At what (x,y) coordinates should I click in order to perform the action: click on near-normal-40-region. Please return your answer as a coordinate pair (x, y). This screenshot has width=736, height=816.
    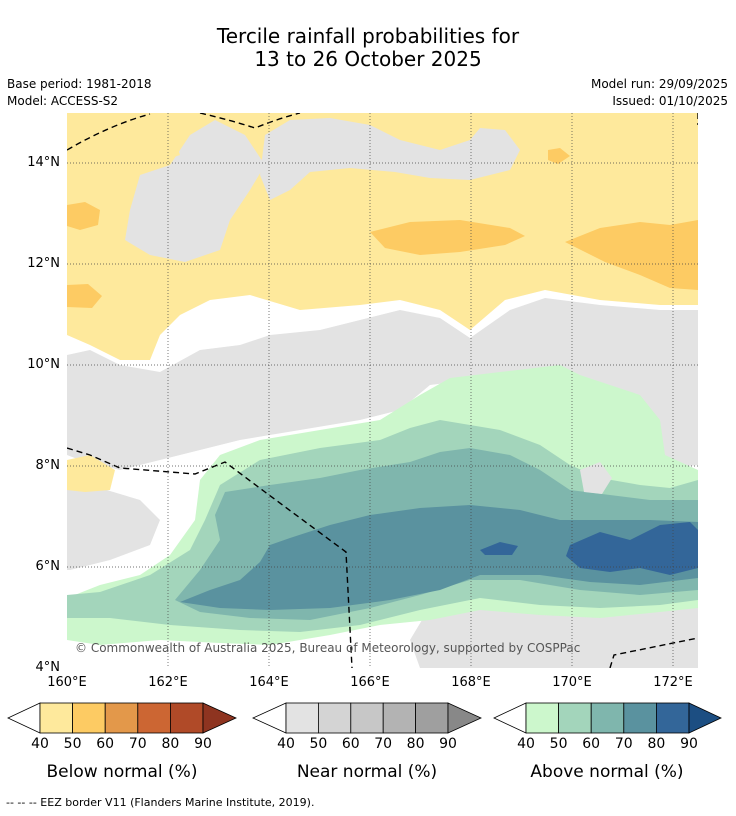
    Looking at the image, I should click on (113, 529).